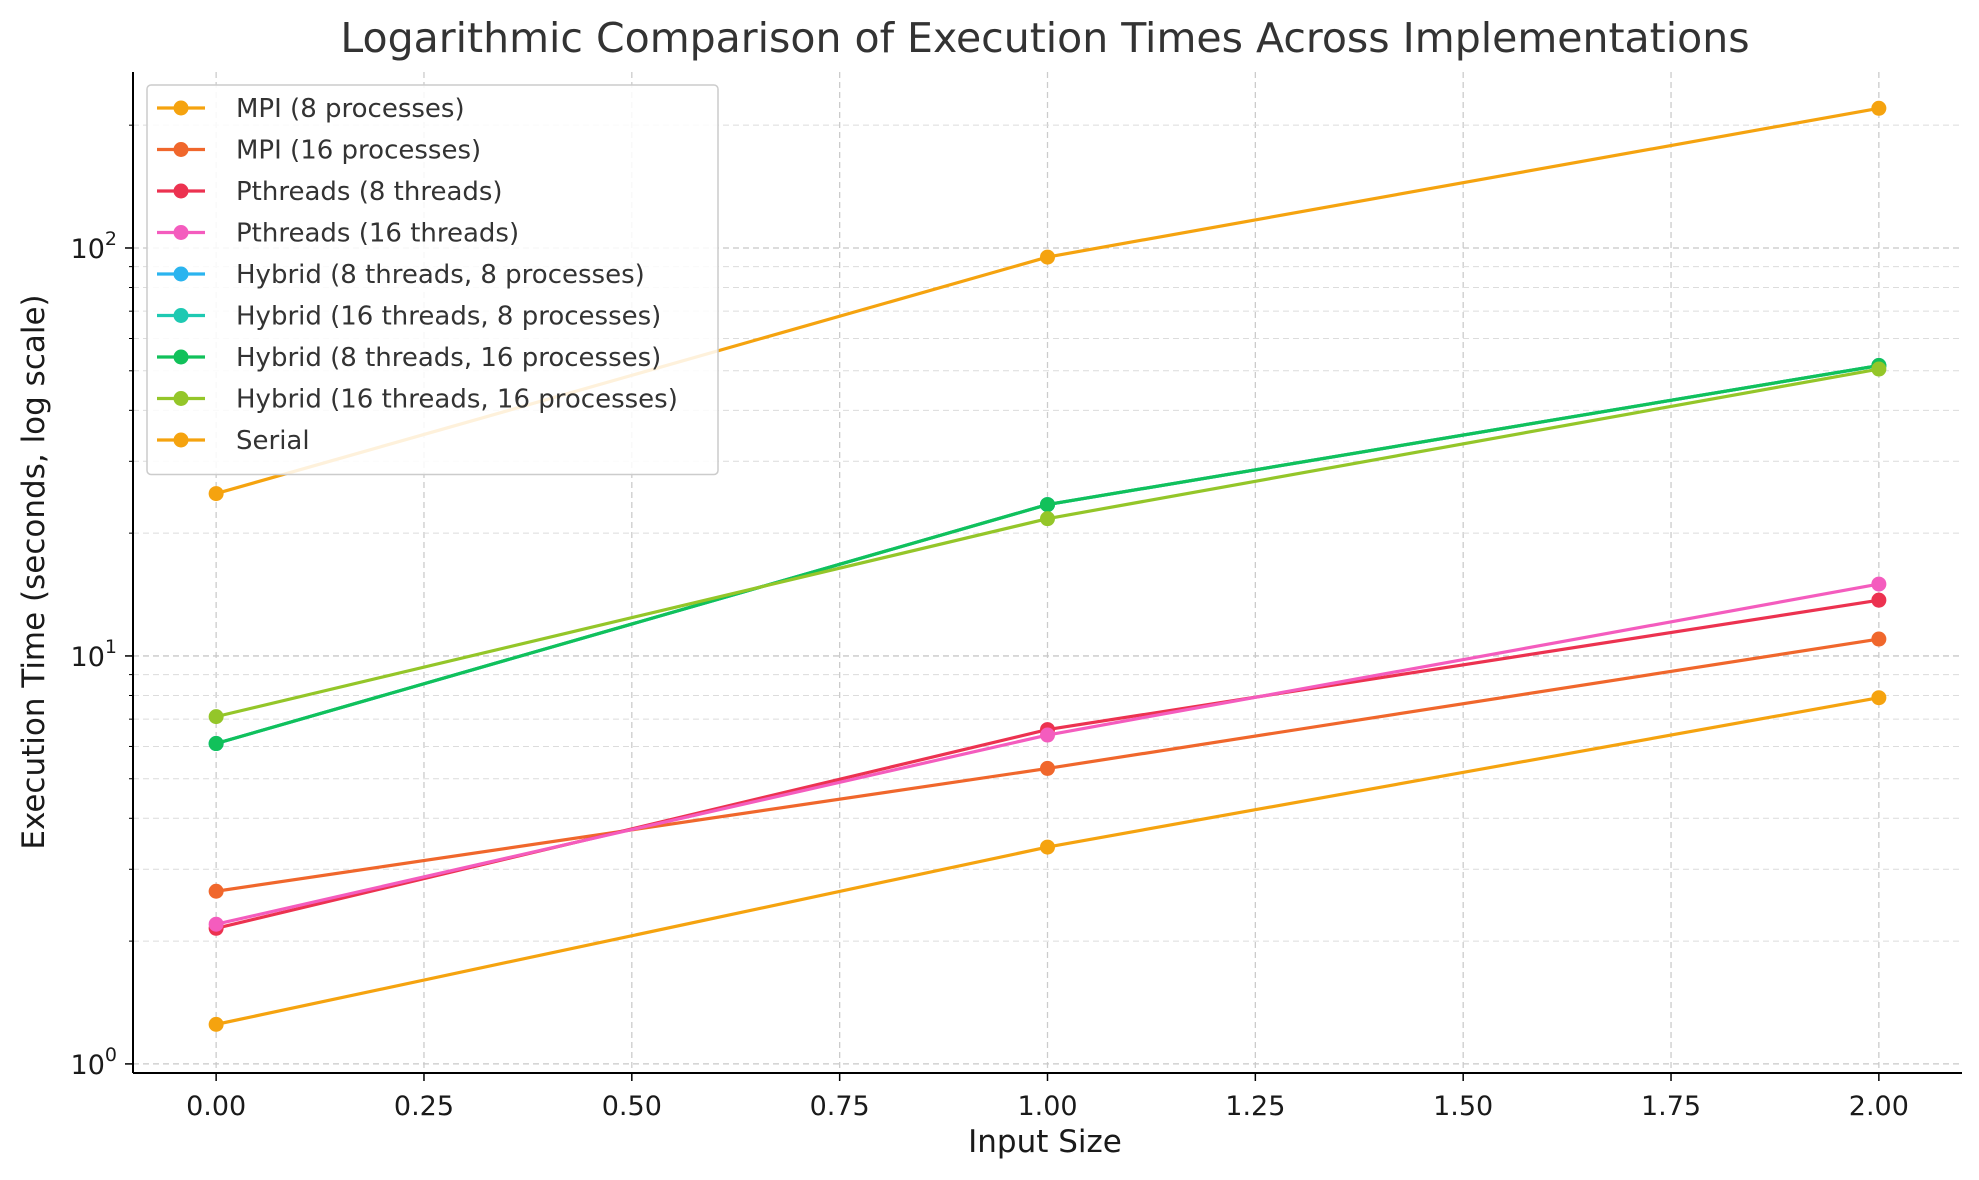 The image size is (1979, 1180). Describe the element at coordinates (1671, 1106) in the screenshot. I see `x-tick-label: 1.75` at that location.